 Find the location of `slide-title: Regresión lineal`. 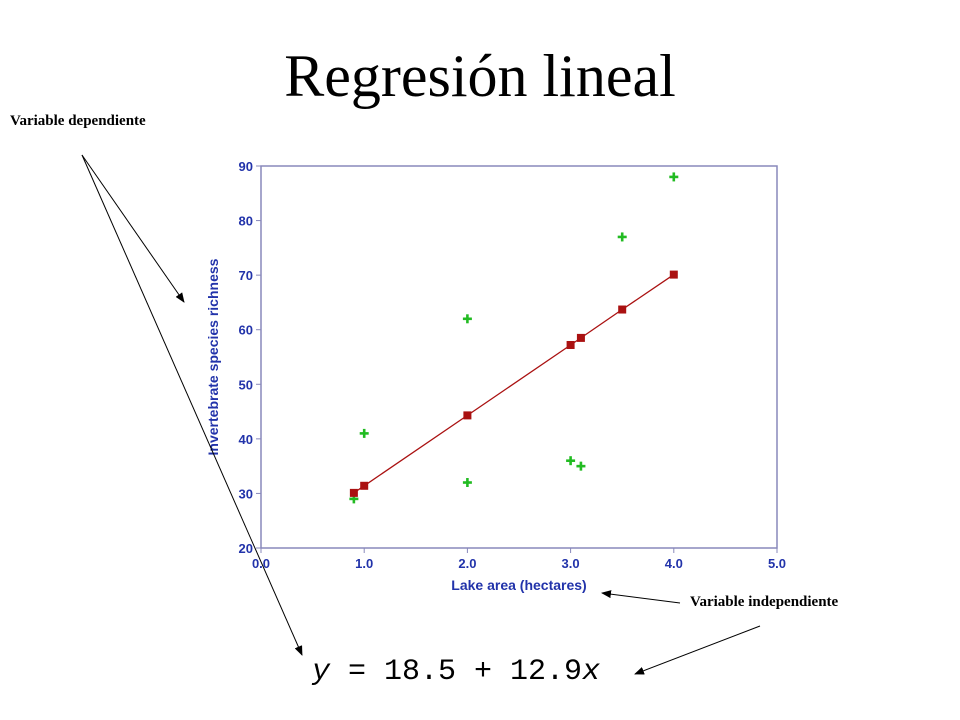

slide-title: Regresión lineal is located at coordinates (480, 76).